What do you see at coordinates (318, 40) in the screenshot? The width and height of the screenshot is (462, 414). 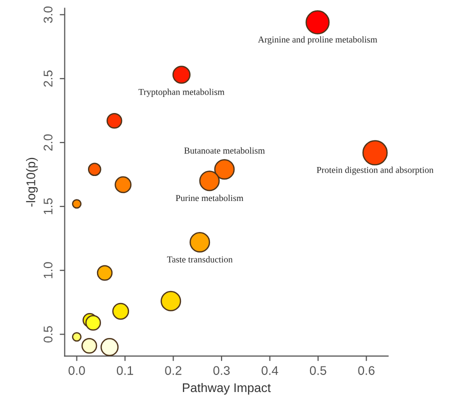 I see `annotation: Arginine and proline metabolism` at bounding box center [318, 40].